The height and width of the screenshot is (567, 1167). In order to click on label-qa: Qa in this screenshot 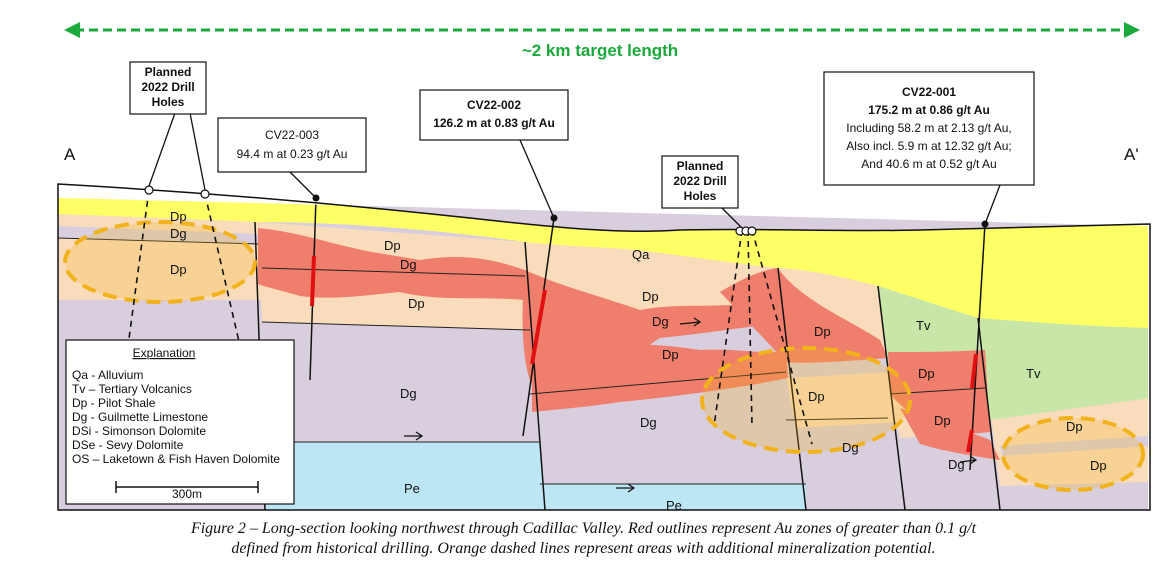, I will do `click(641, 254)`.